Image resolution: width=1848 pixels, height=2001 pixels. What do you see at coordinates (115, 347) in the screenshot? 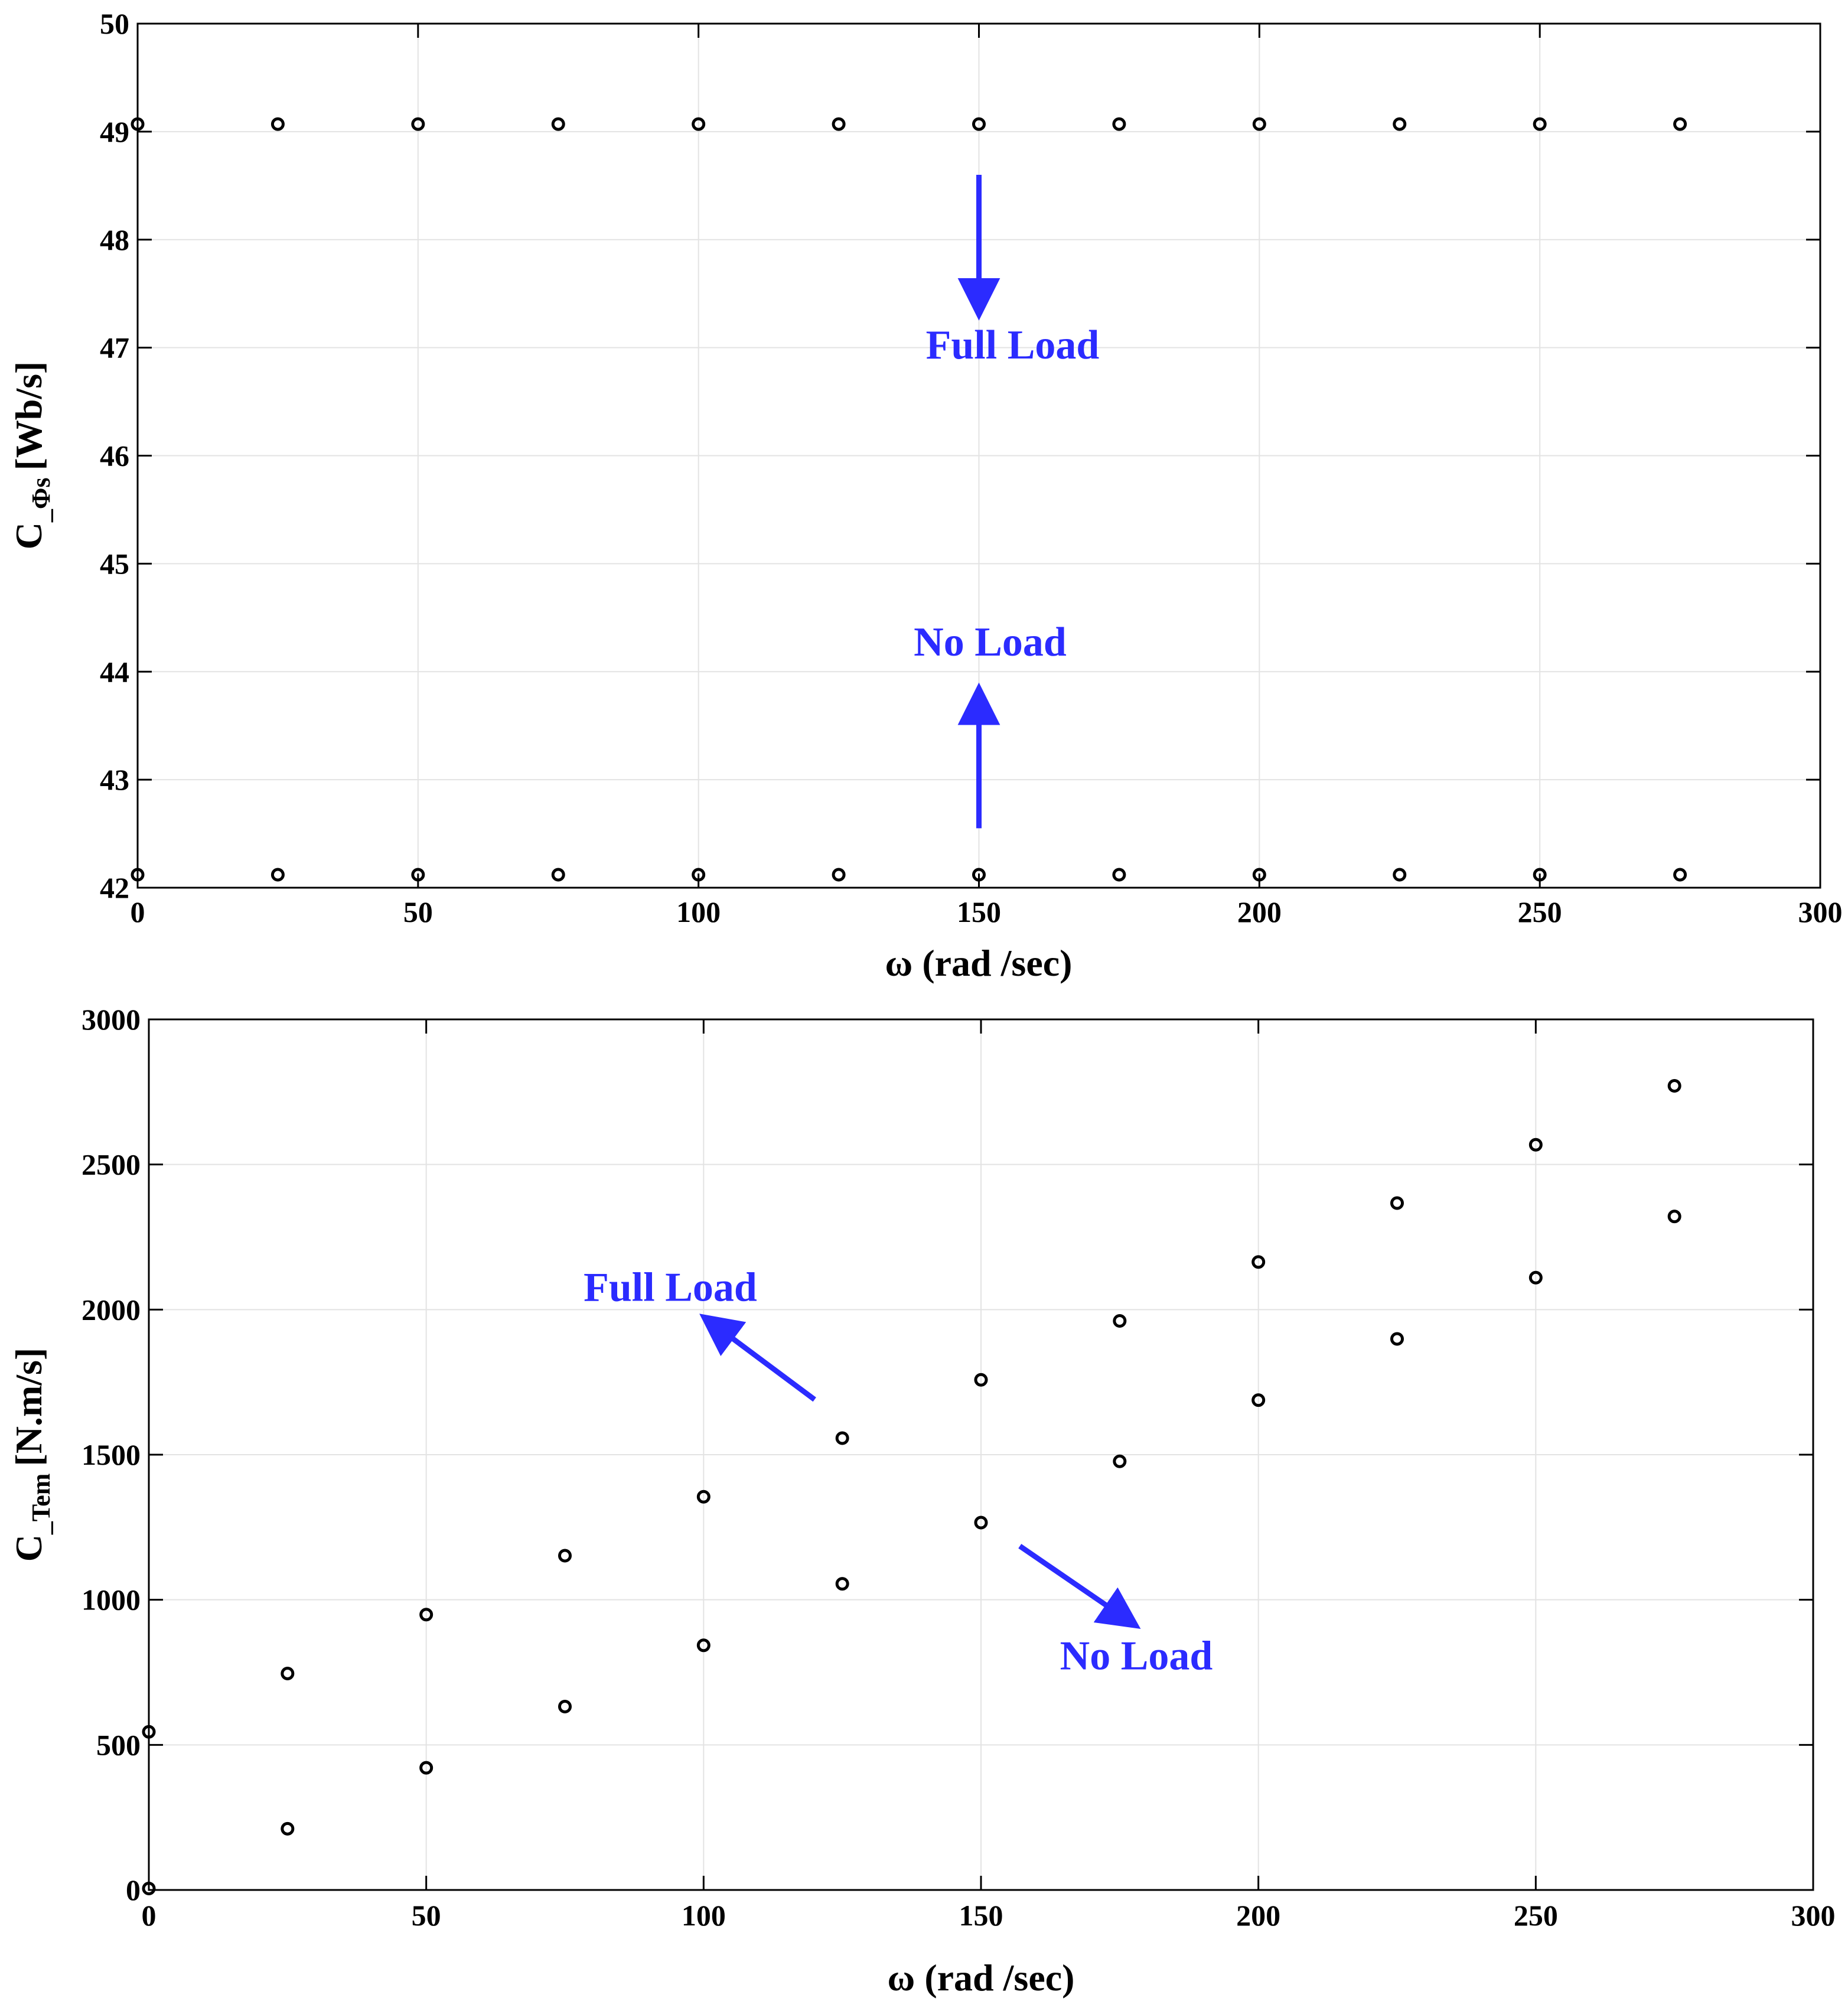
I see `top-plot-y-tick-label: 47` at bounding box center [115, 347].